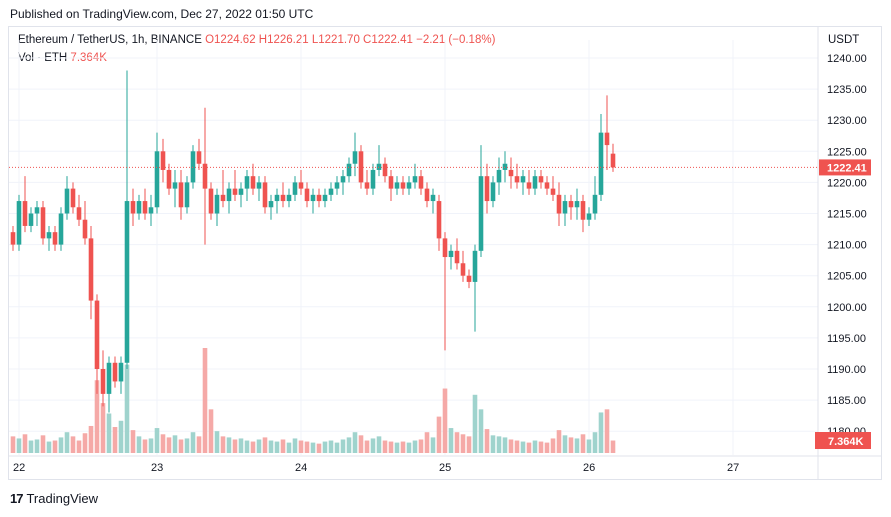 Image resolution: width=891 pixels, height=517 pixels. Describe the element at coordinates (62, 498) in the screenshot. I see `brand-name: TradingView` at that location.